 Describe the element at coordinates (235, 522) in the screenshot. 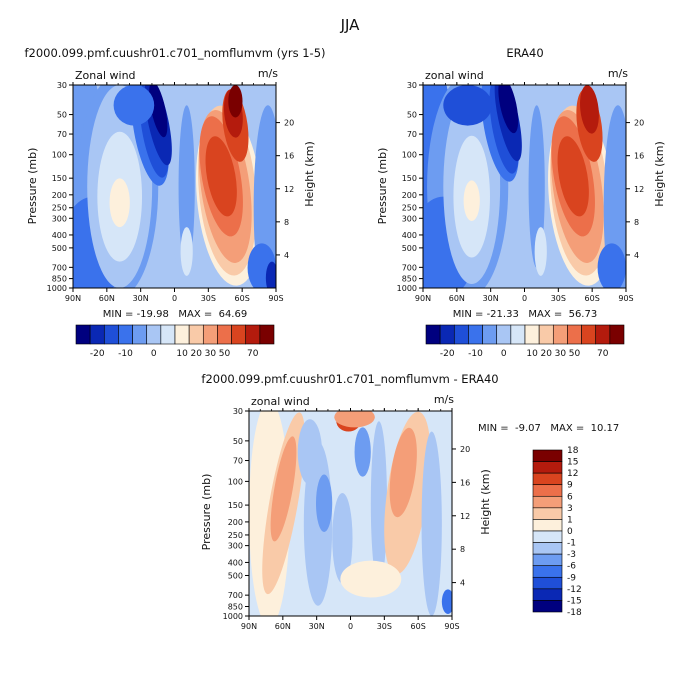

I see `y-tick-label: 200` at that location.